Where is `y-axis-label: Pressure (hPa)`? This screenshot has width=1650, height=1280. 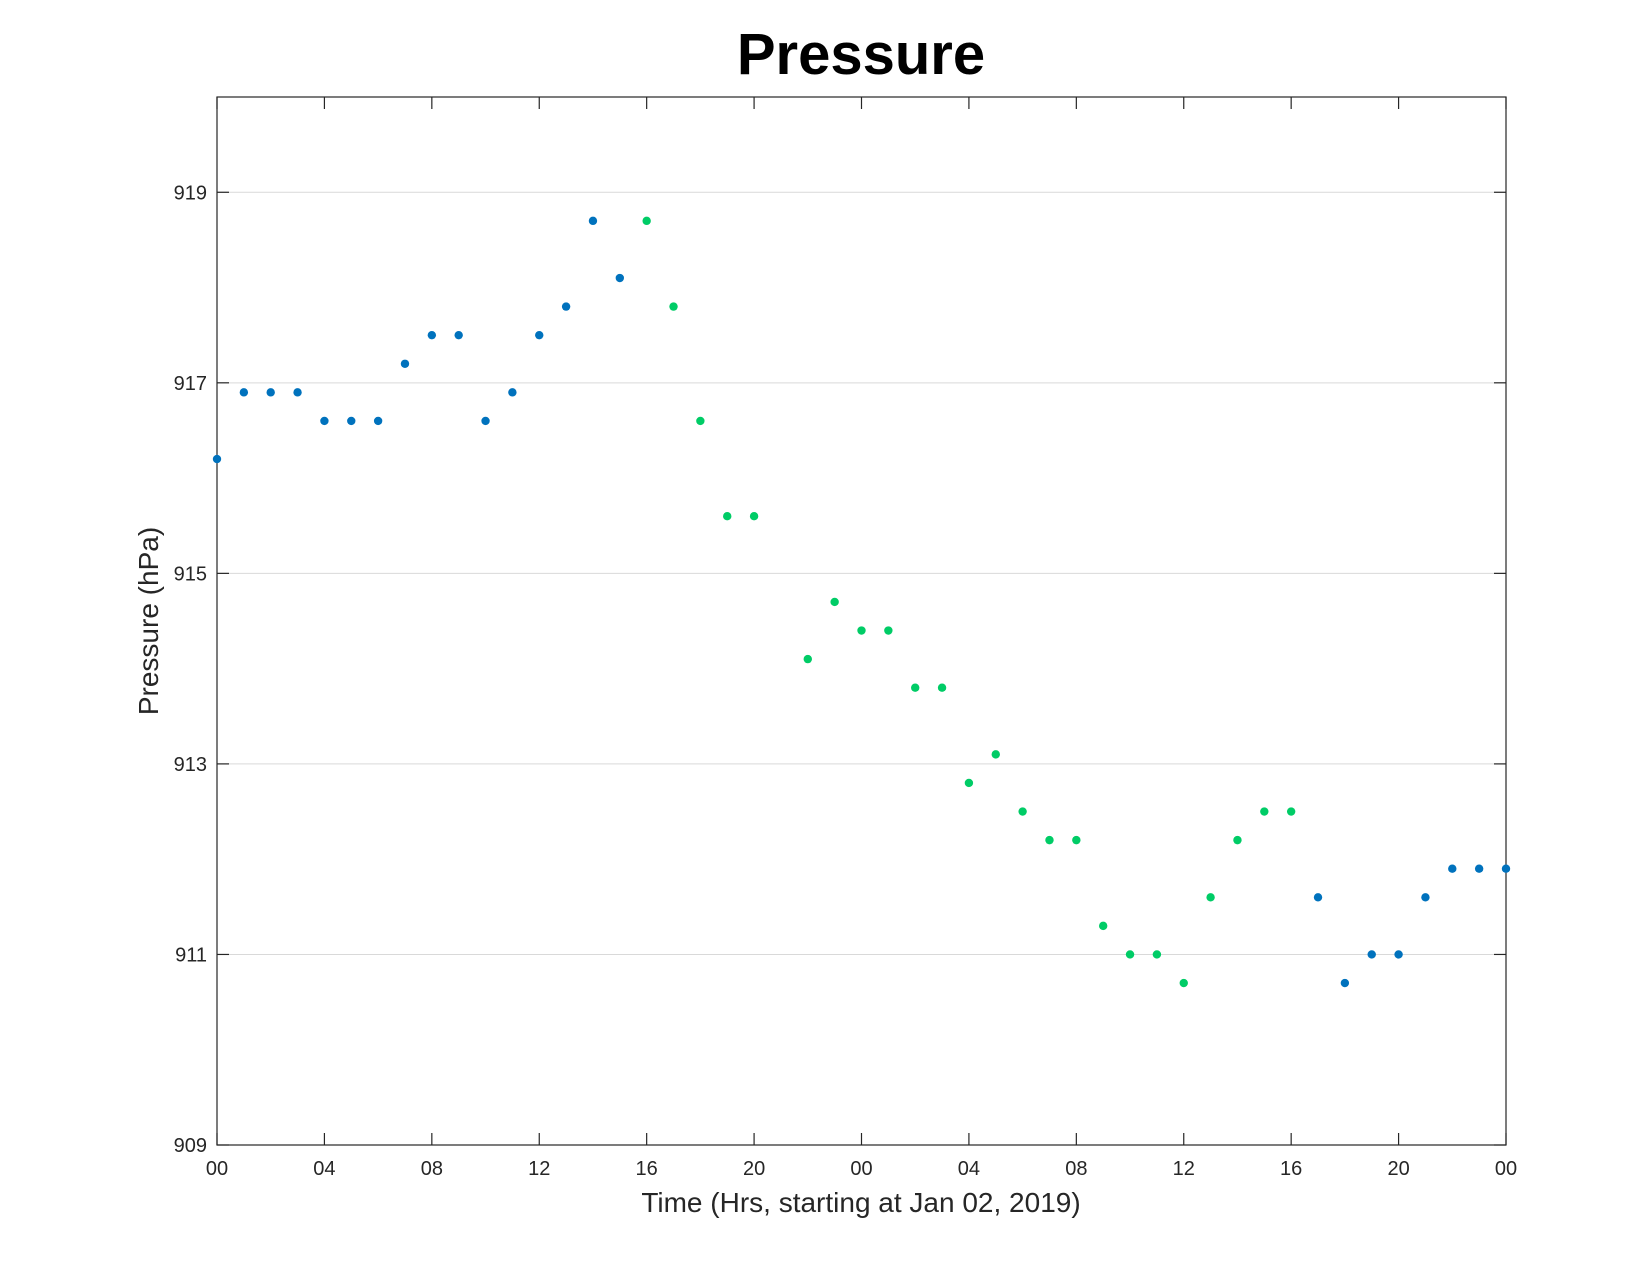 y-axis-label: Pressure (hPa) is located at coordinates (148, 621).